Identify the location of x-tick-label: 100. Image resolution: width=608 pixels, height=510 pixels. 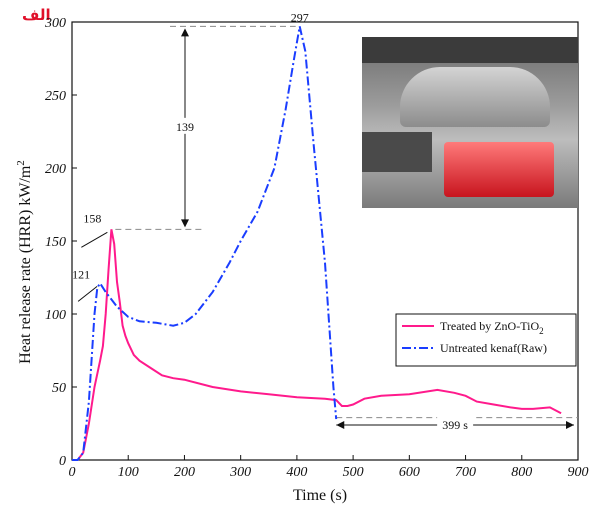
(128, 472).